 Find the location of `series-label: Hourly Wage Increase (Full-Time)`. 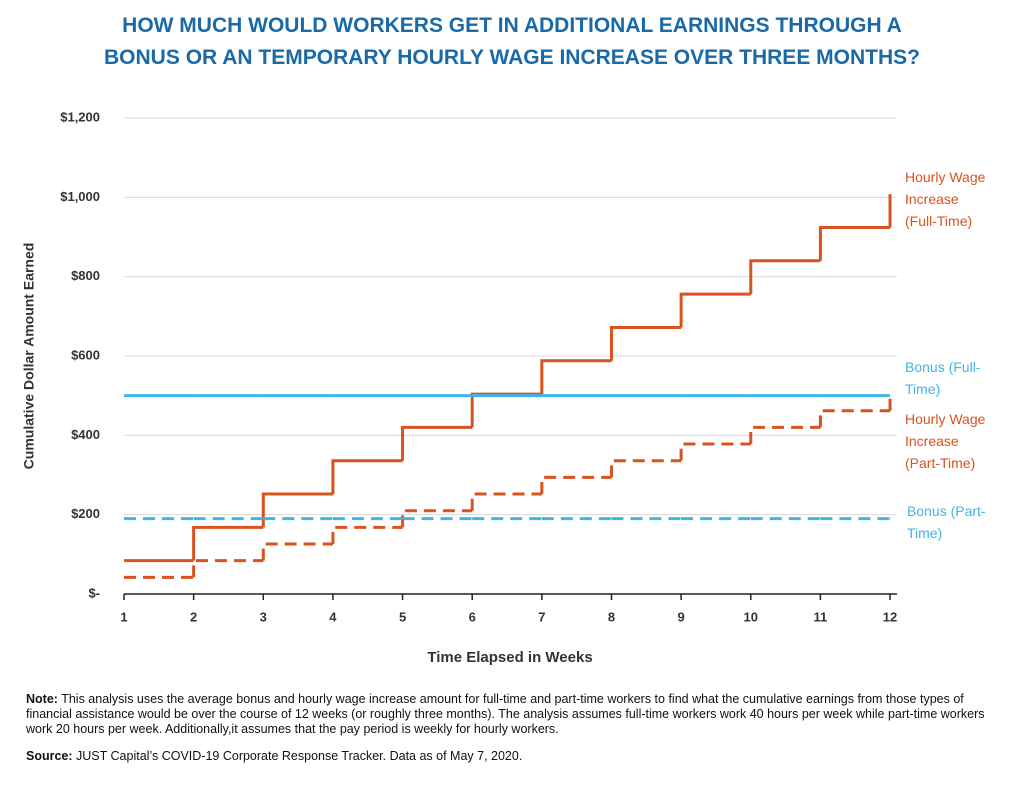

series-label: Hourly Wage Increase (Full-Time) is located at coordinates (945, 199).